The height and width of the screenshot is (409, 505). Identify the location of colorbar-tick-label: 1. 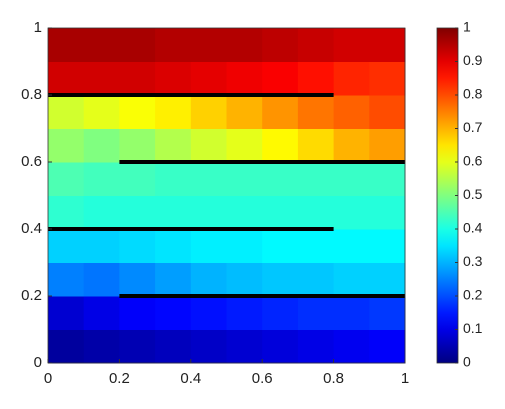
(467, 27).